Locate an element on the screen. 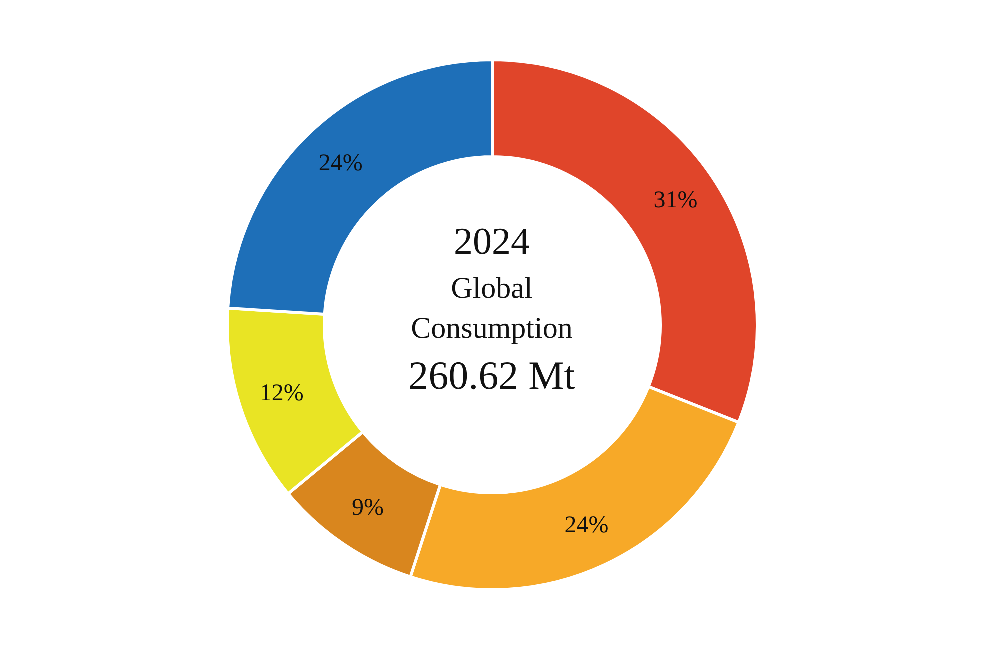 The height and width of the screenshot is (650, 985). text: 260.62 Mt is located at coordinates (492, 375).